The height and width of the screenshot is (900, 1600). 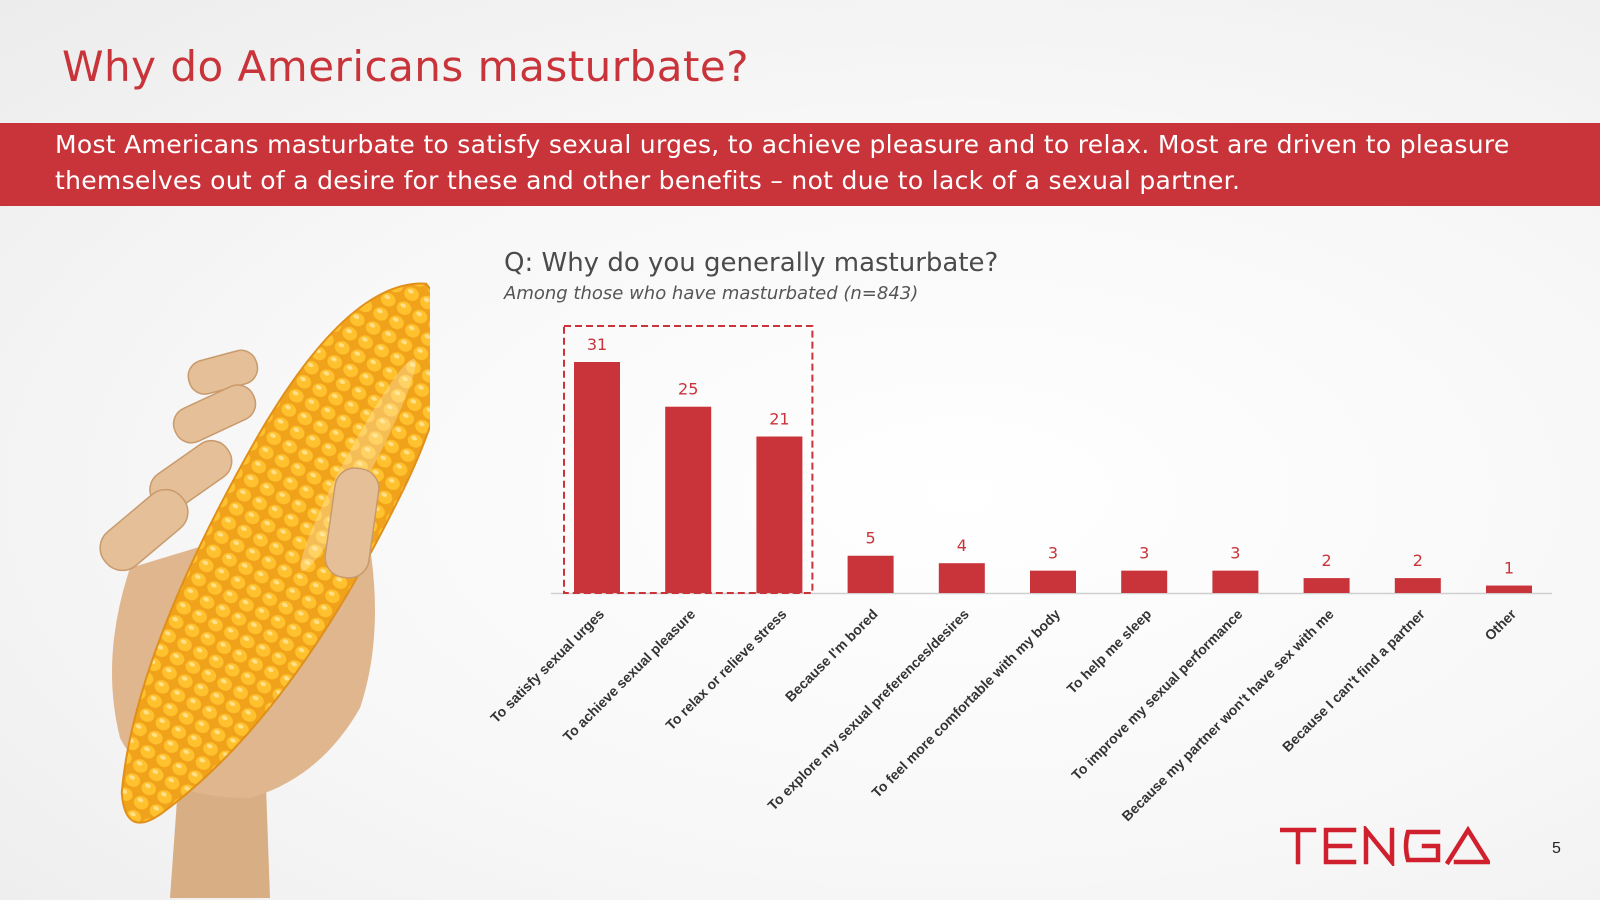 What do you see at coordinates (1509, 568) in the screenshot?
I see `data-label: 1` at bounding box center [1509, 568].